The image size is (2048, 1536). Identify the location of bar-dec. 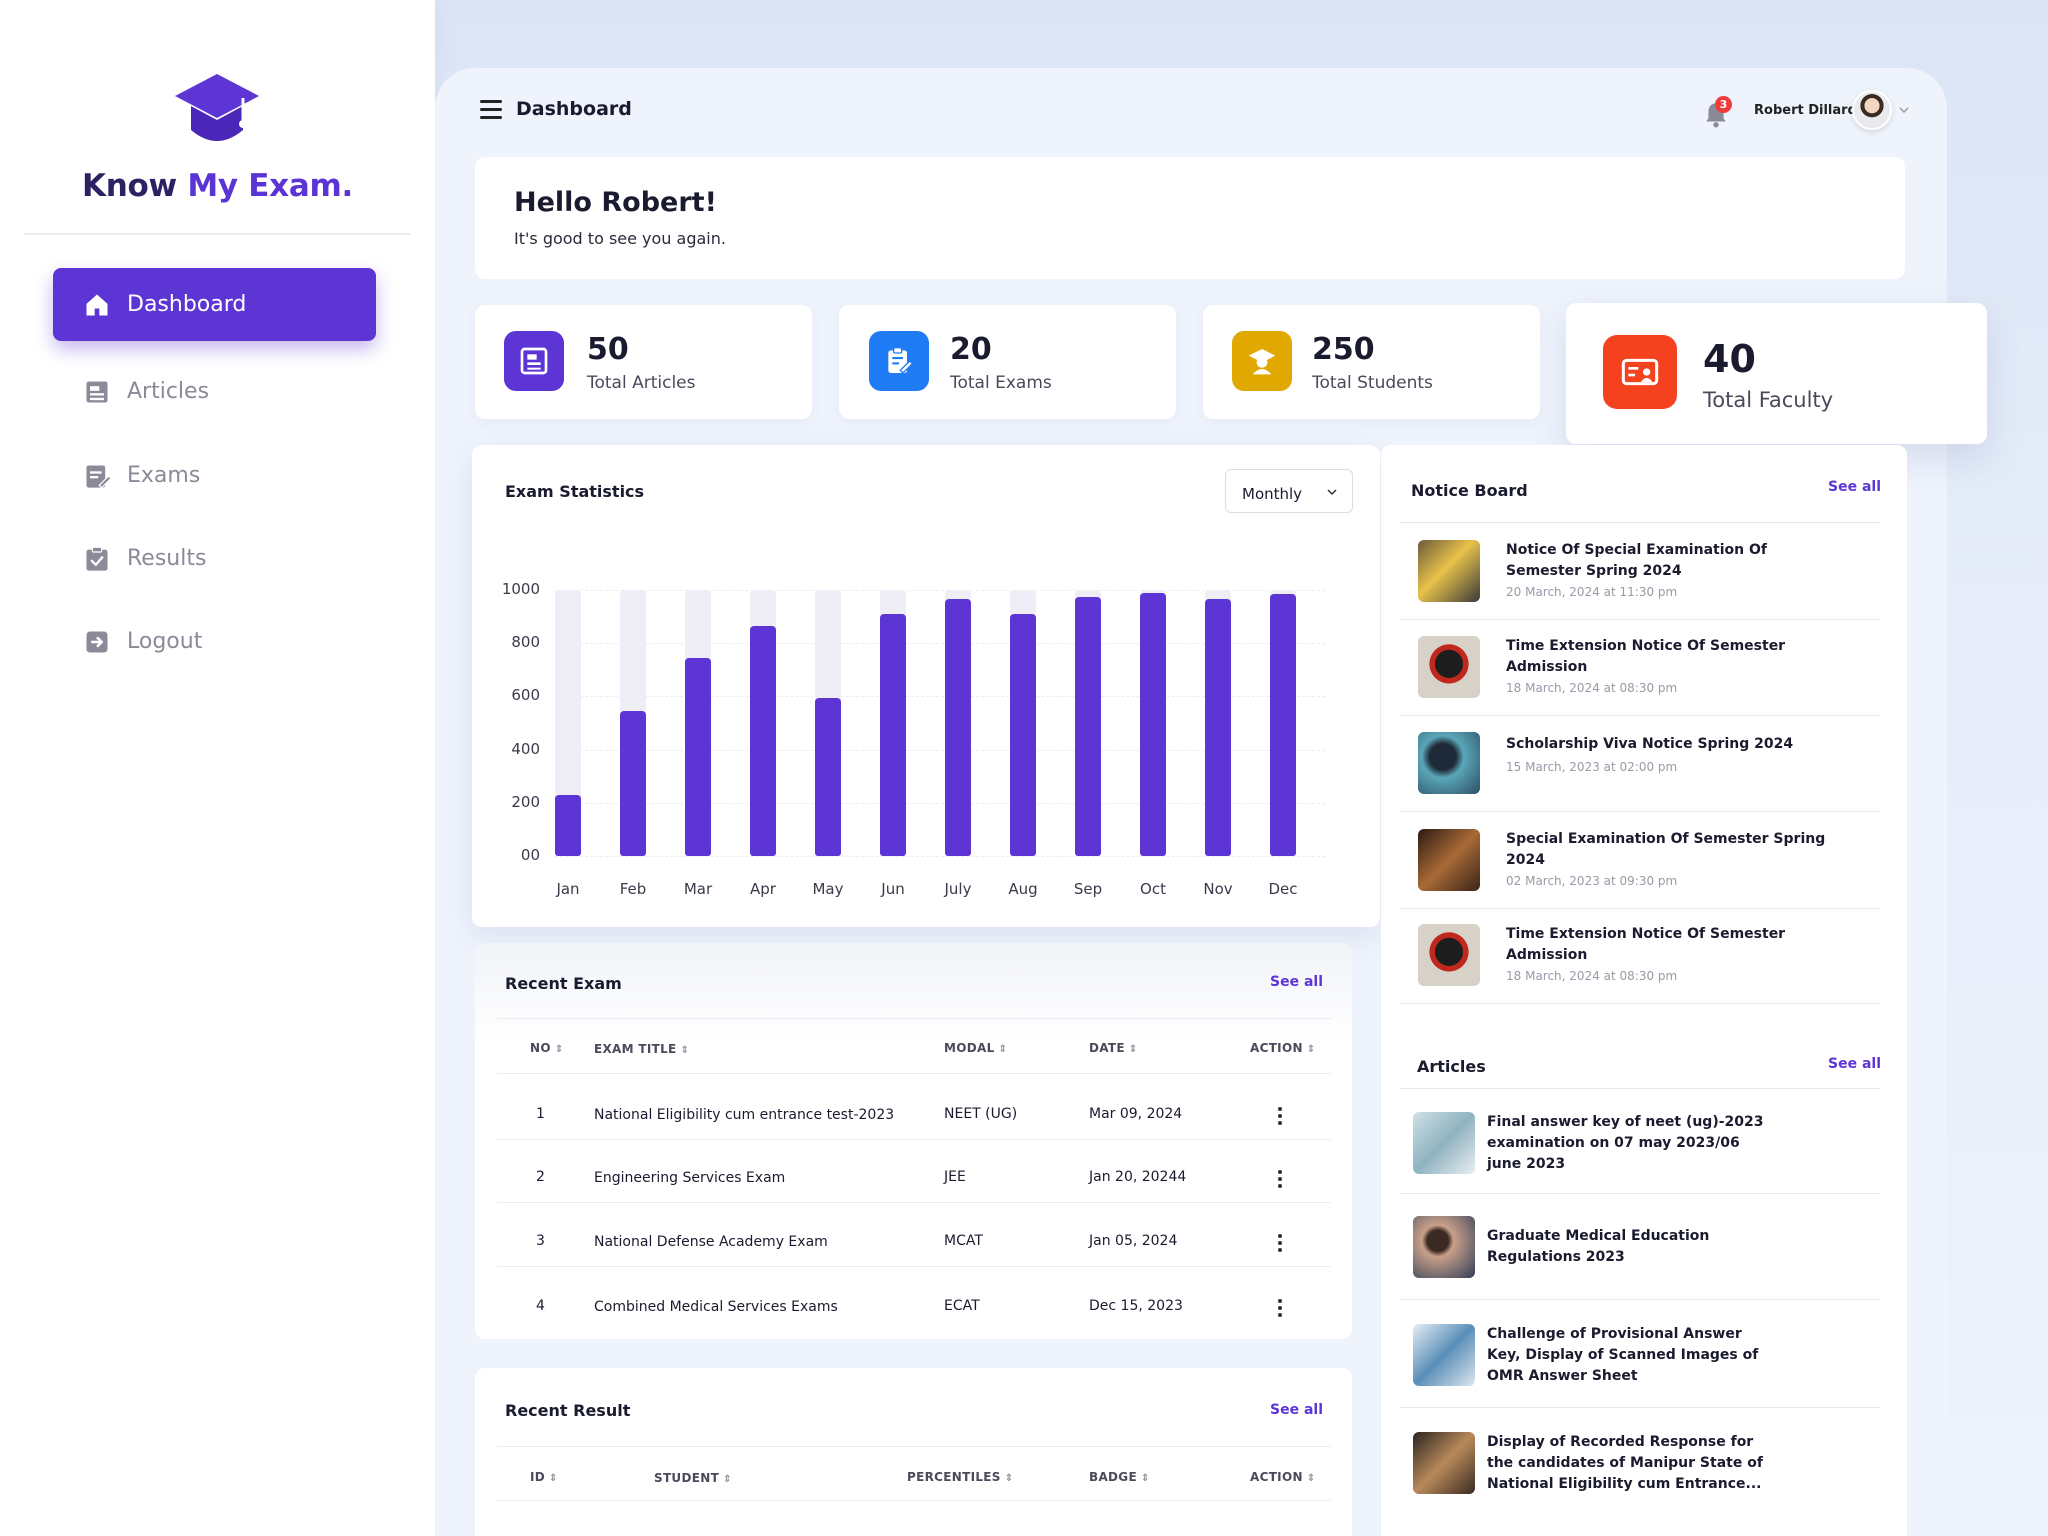
(1283, 724).